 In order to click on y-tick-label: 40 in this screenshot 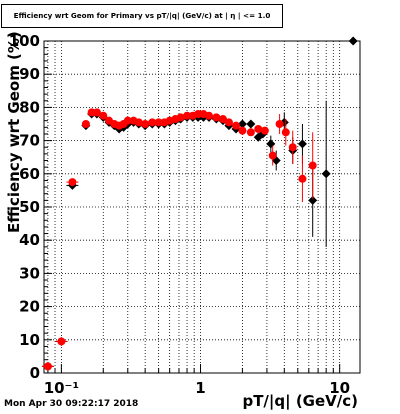, I will do `click(29, 240)`.